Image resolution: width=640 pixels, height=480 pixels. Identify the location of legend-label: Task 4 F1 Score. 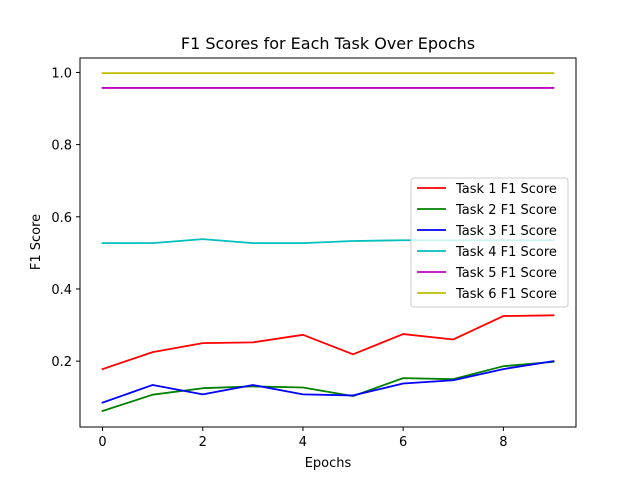
(506, 252).